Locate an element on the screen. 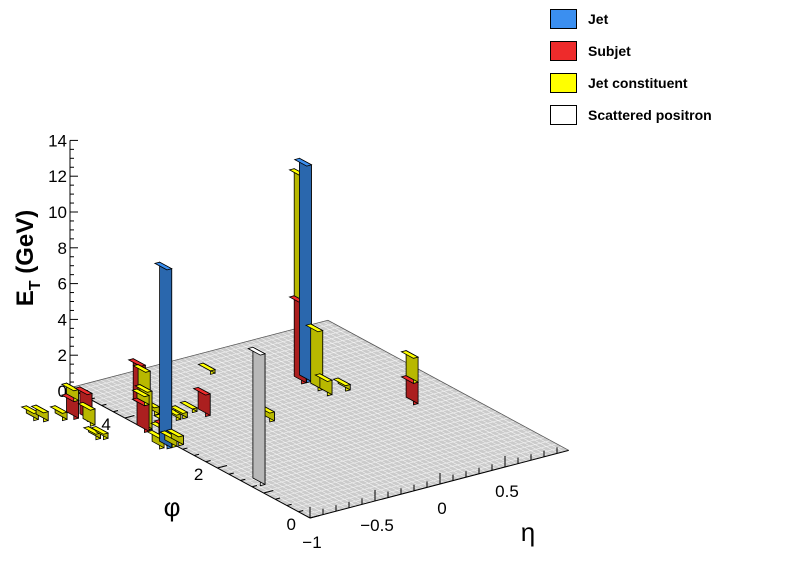  tower-segment-subjet is located at coordinates (202, 402).